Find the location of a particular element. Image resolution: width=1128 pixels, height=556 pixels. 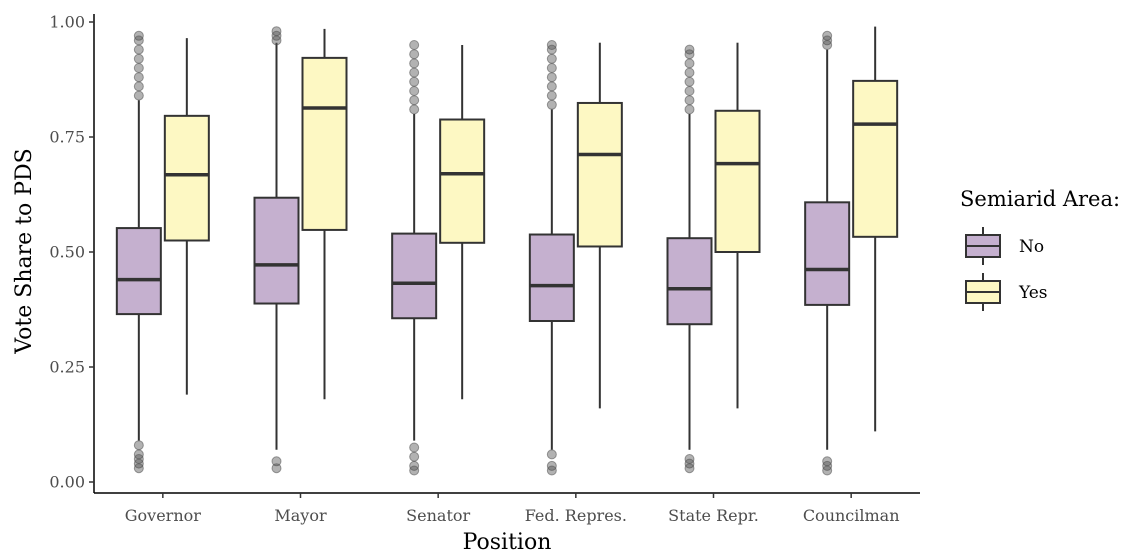

y-ticks: 0.00 0.25 0.50 0.75 1.00 is located at coordinates (71, 252).